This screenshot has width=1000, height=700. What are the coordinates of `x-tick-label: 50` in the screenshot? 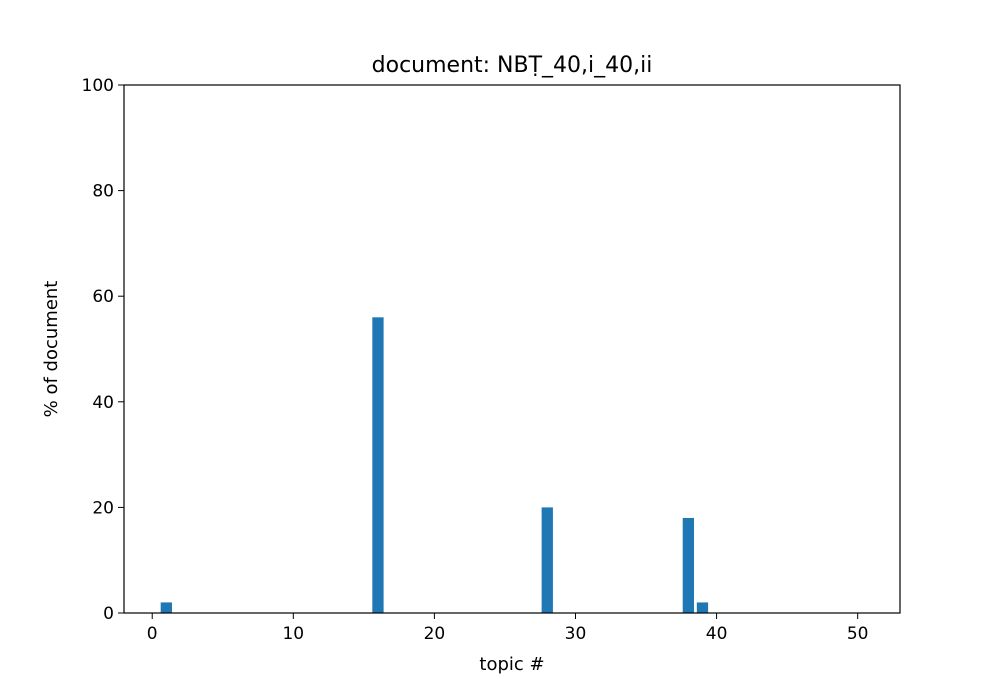 It's located at (858, 634).